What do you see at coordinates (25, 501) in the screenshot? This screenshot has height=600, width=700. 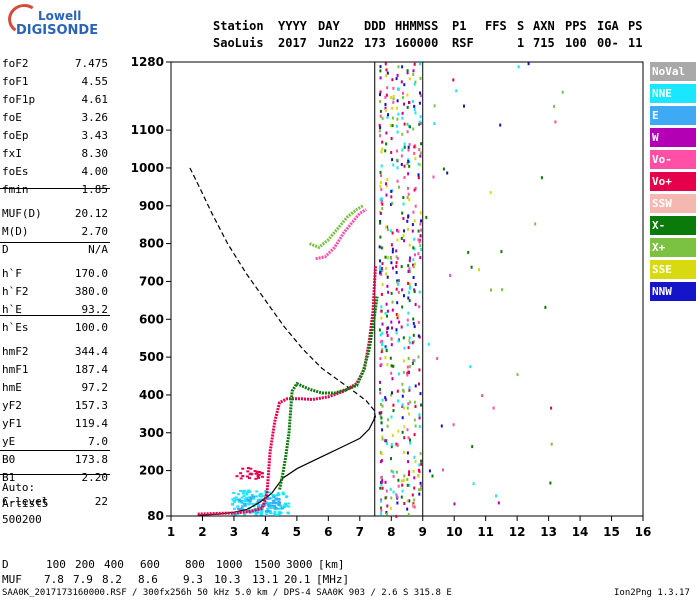 I see `param-name: C-level` at bounding box center [25, 501].